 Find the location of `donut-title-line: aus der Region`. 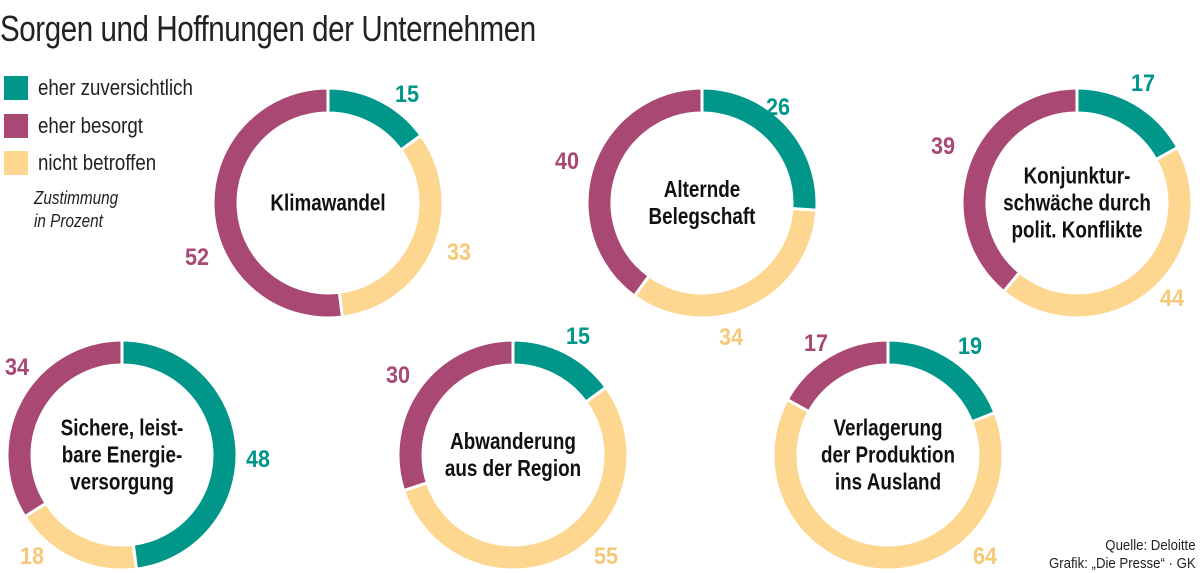

donut-title-line: aus der Region is located at coordinates (513, 468).